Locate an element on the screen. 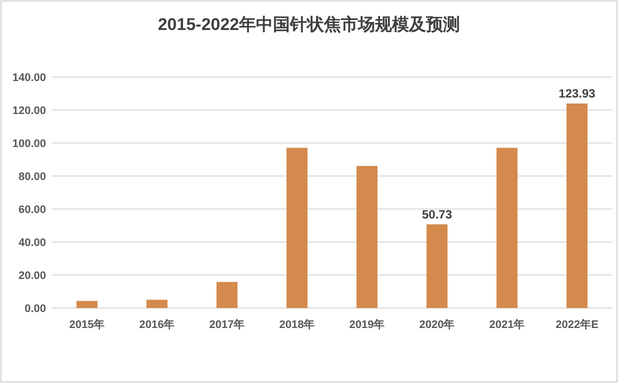 This screenshot has width=618, height=383. data-label: 50.73 is located at coordinates (437, 214).